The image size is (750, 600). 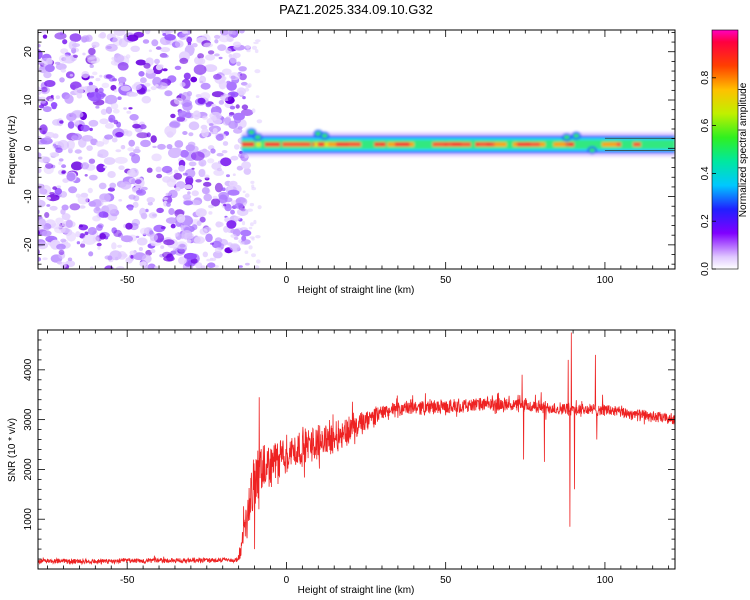 I want to click on colorbar-label: Normalized spectral amplitude, so click(x=743, y=149).